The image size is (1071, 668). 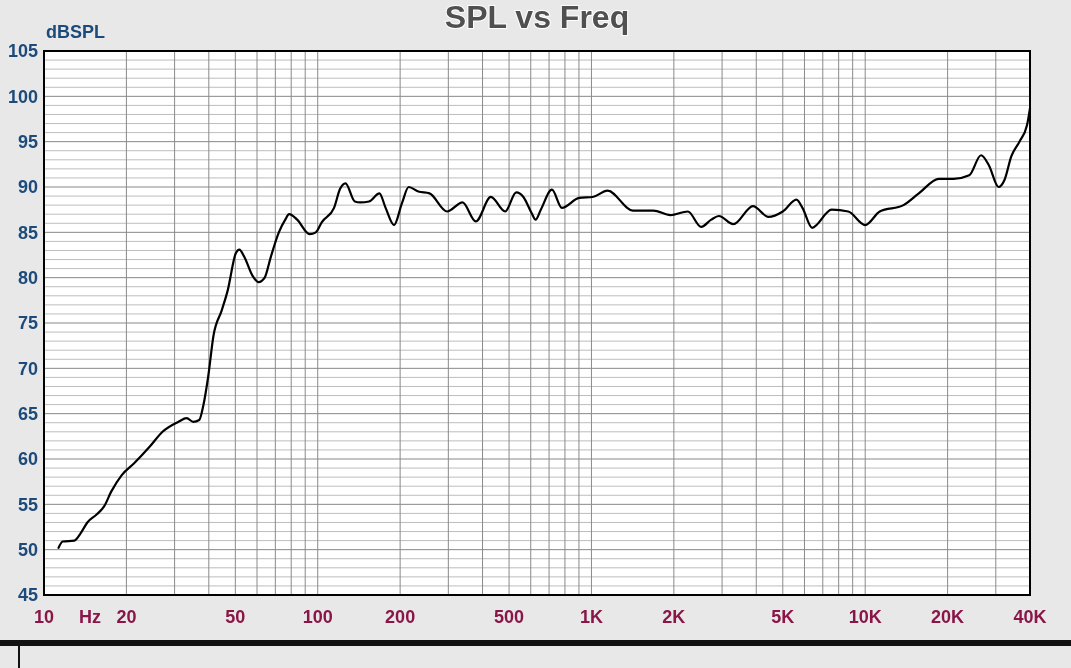 I want to click on y-tick-label: 85, so click(x=27, y=232).